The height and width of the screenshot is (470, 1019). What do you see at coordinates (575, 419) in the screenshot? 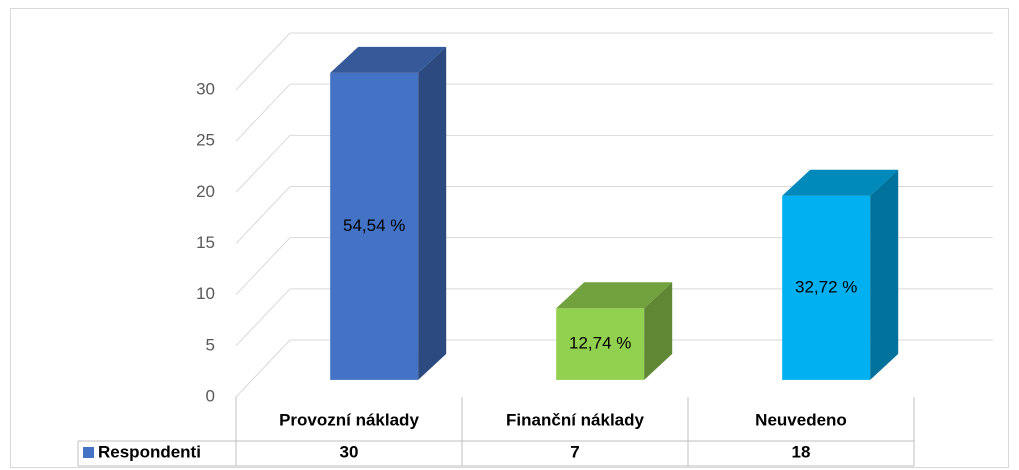
I see `x-tick-label: Finanční náklady` at bounding box center [575, 419].